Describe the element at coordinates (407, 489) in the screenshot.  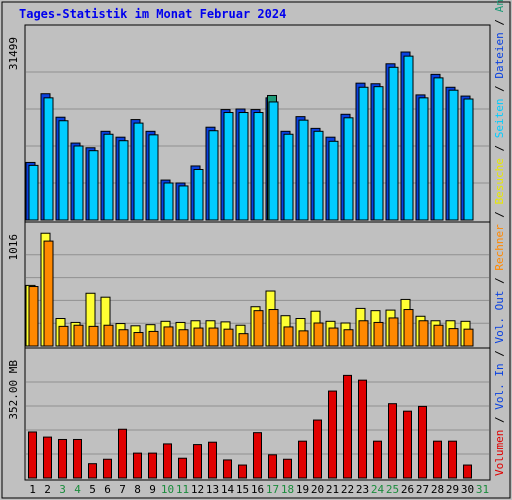
I see `x-tick-label: 26` at that location.